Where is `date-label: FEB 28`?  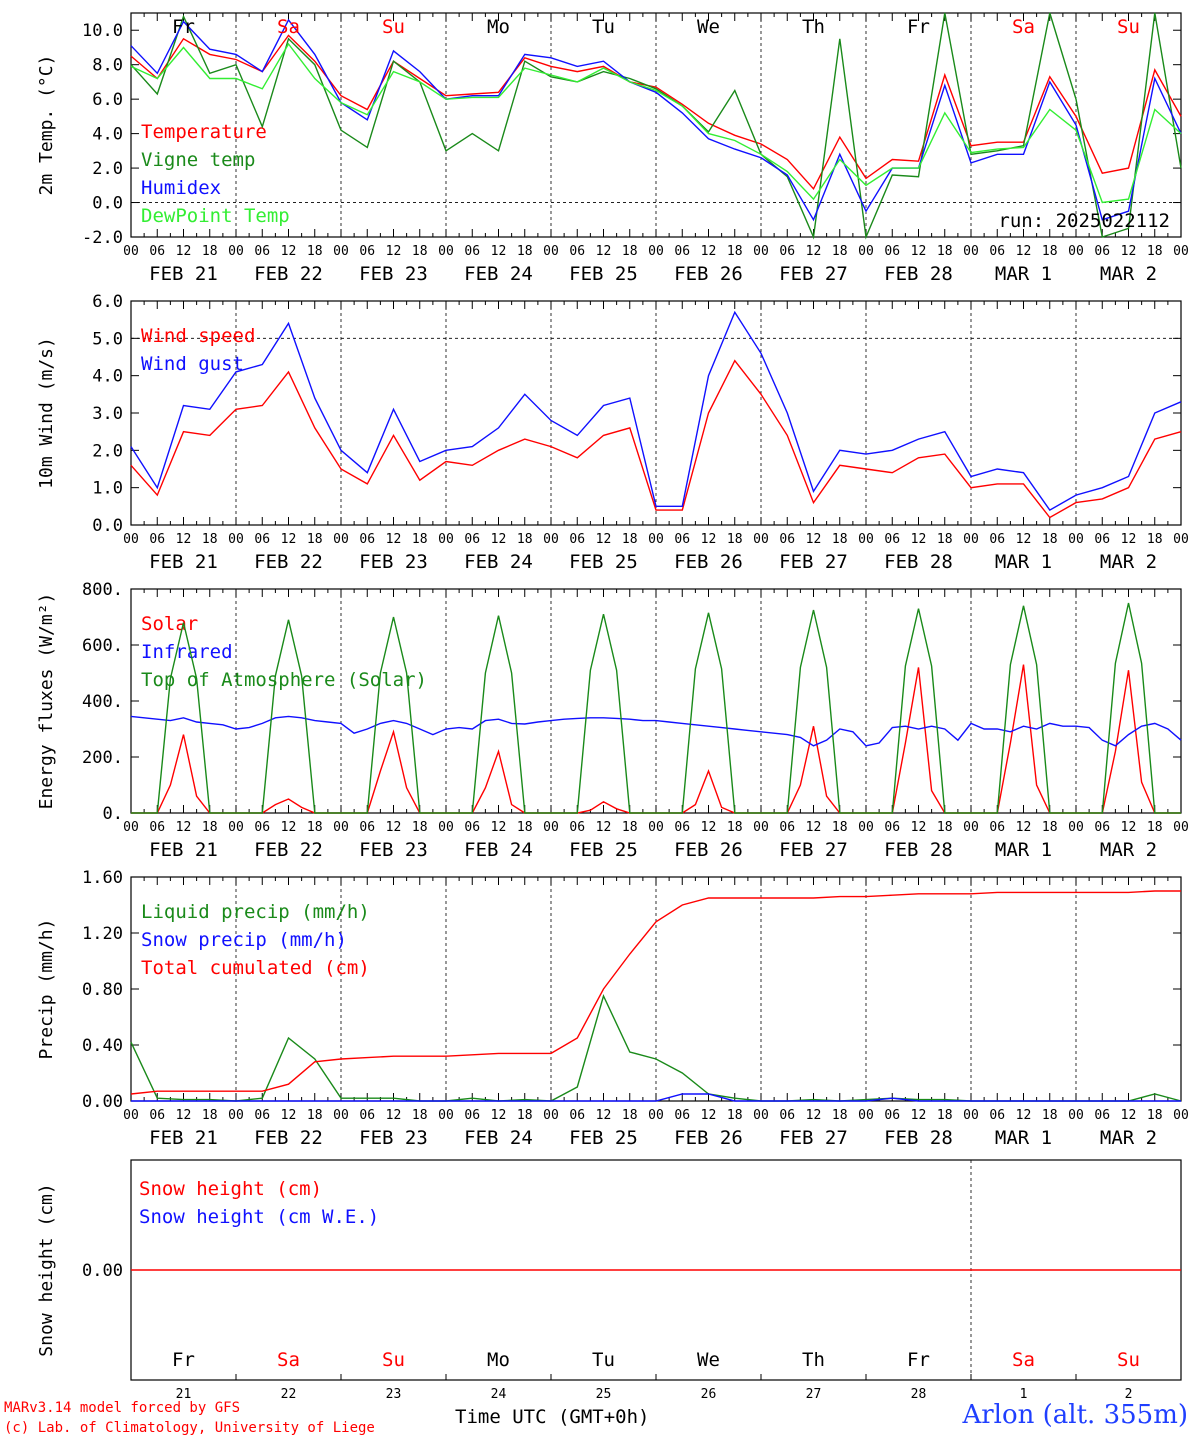
date-label: FEB 28 is located at coordinates (918, 1138).